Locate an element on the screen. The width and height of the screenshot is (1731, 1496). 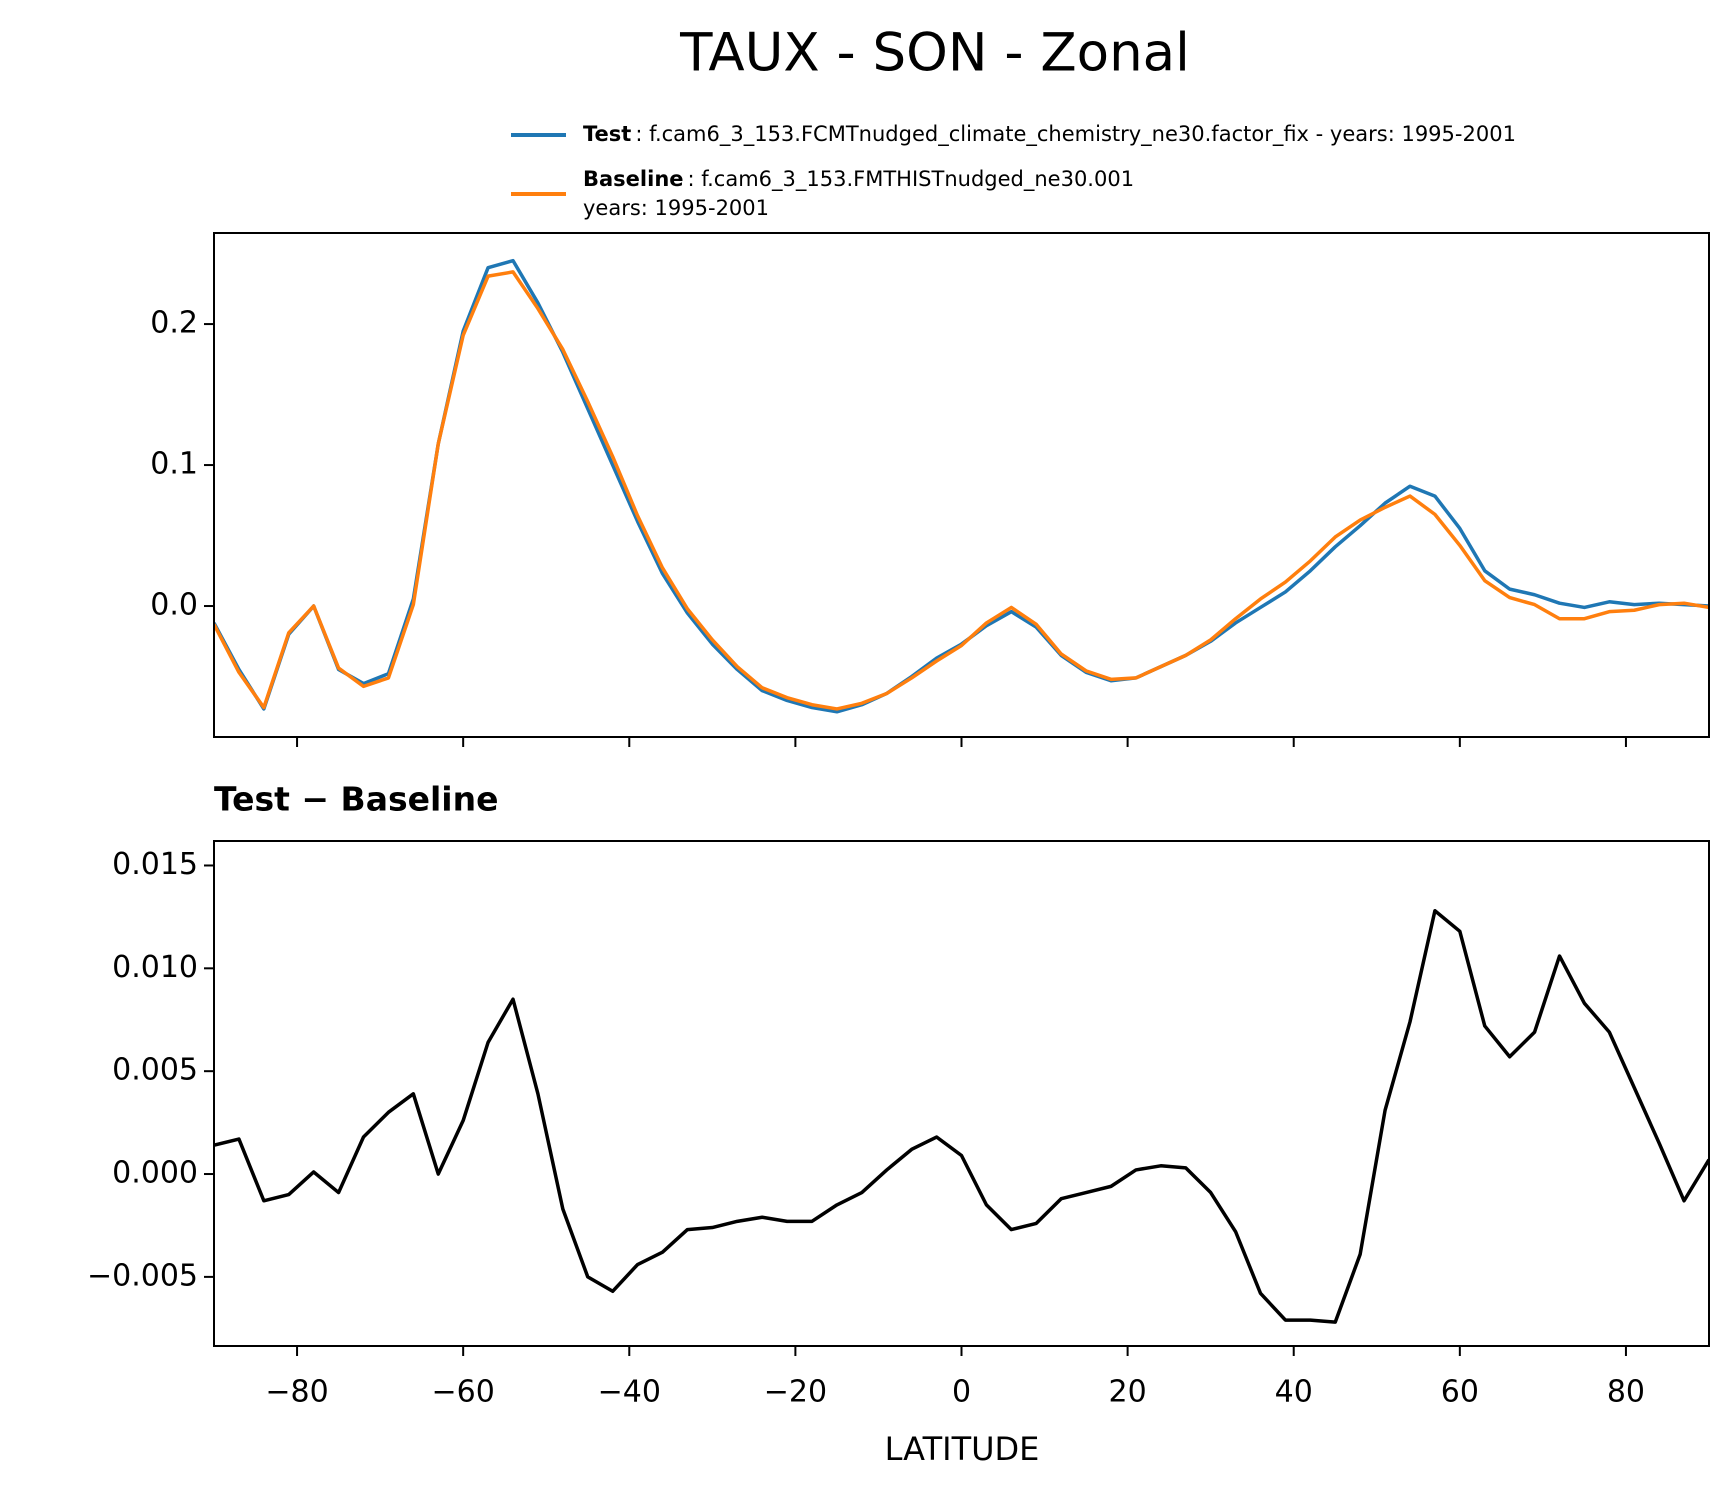
y-tick-label: 0.2 is located at coordinates (174, 323).